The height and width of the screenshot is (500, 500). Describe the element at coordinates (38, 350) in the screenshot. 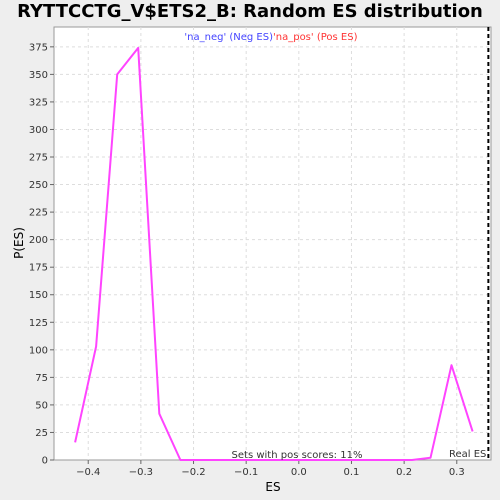

I see `y-tick-label: 100` at that location.